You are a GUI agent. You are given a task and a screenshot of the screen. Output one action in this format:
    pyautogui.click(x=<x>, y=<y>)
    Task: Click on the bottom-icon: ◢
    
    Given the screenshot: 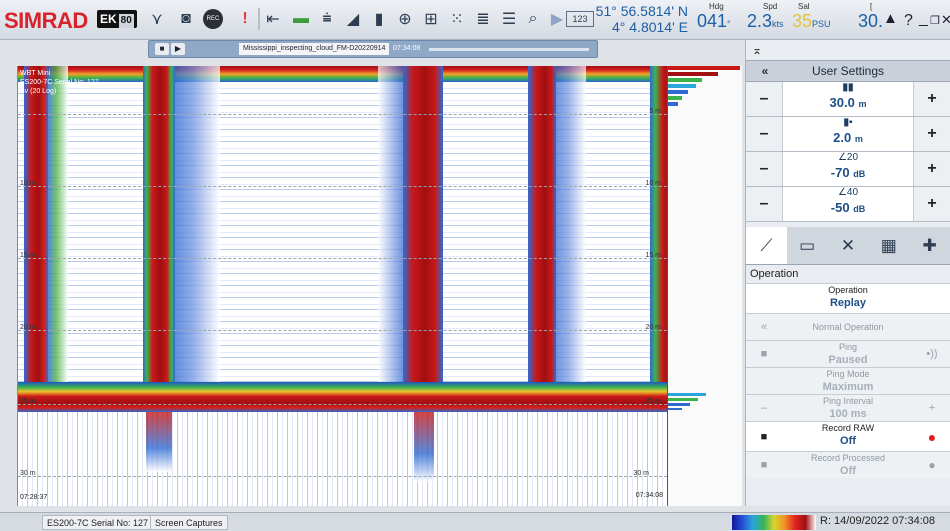 What is the action you would take?
    pyautogui.click(x=353, y=19)
    